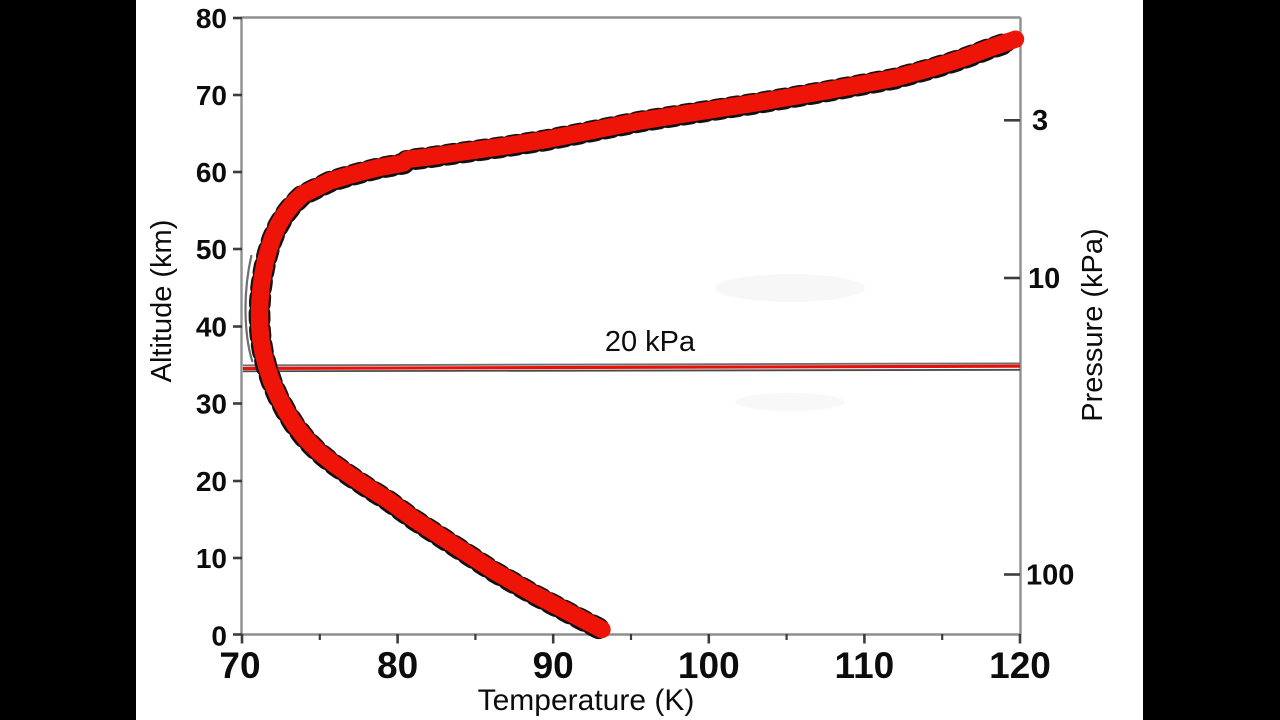 This screenshot has width=1280, height=720. What do you see at coordinates (1040, 121) in the screenshot?
I see `svg-text: 3` at bounding box center [1040, 121].